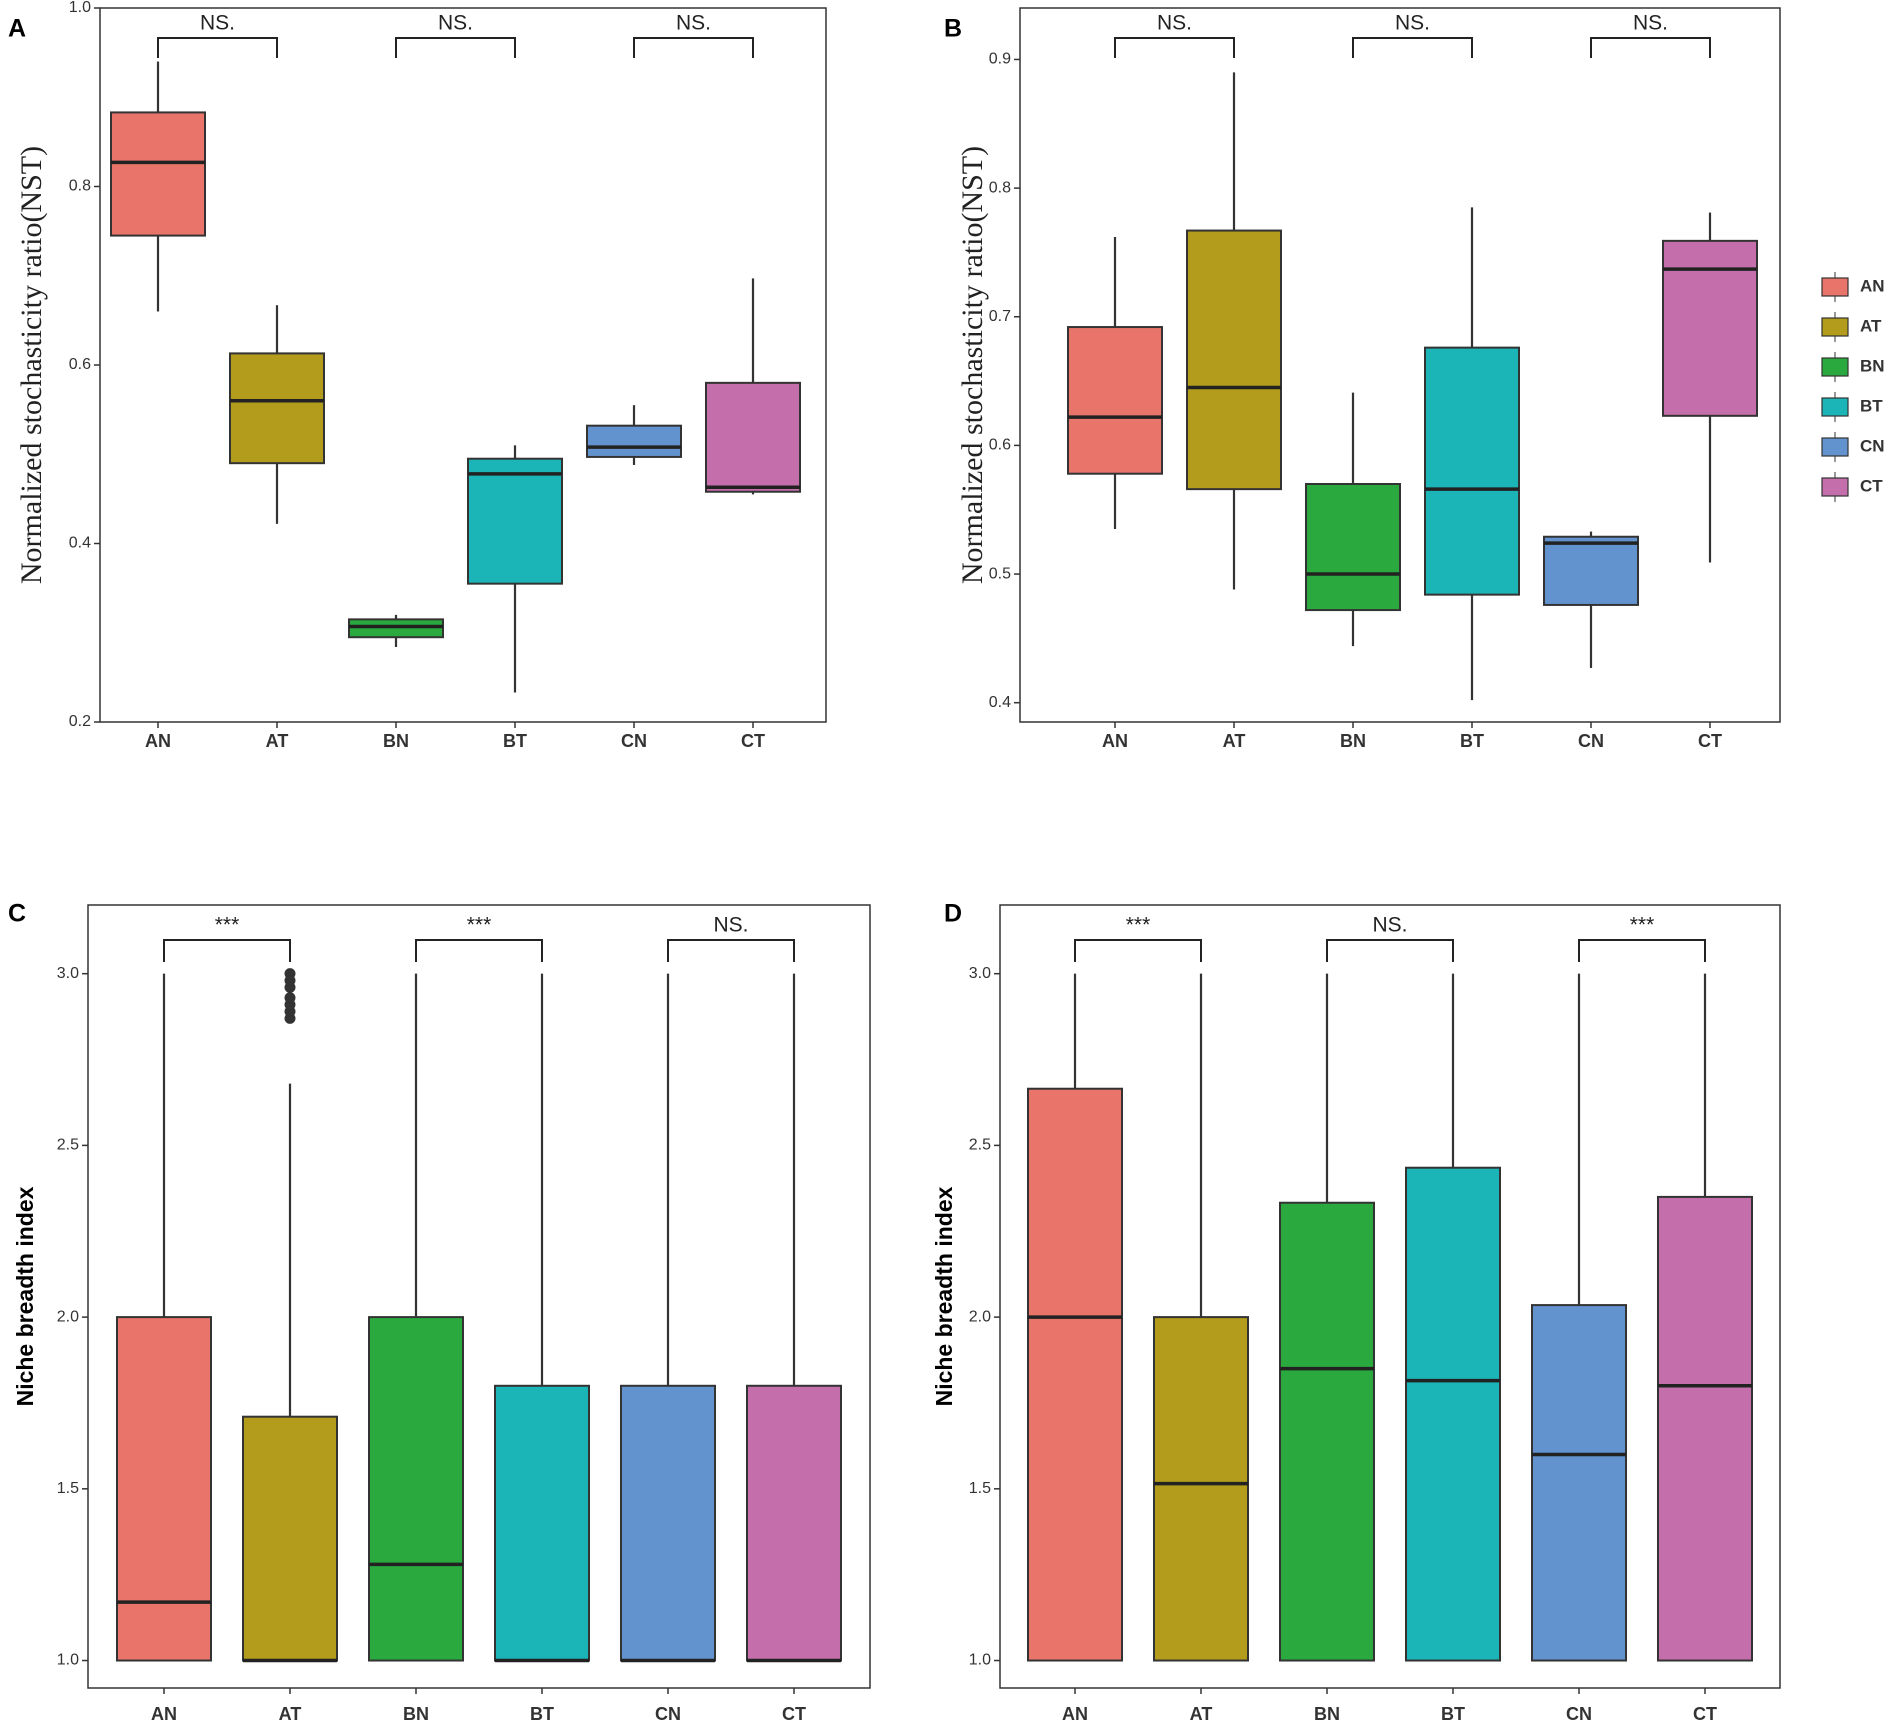 The image size is (1902, 1733). I want to click on y-tick-label-d: 2.0, so click(980, 1316).